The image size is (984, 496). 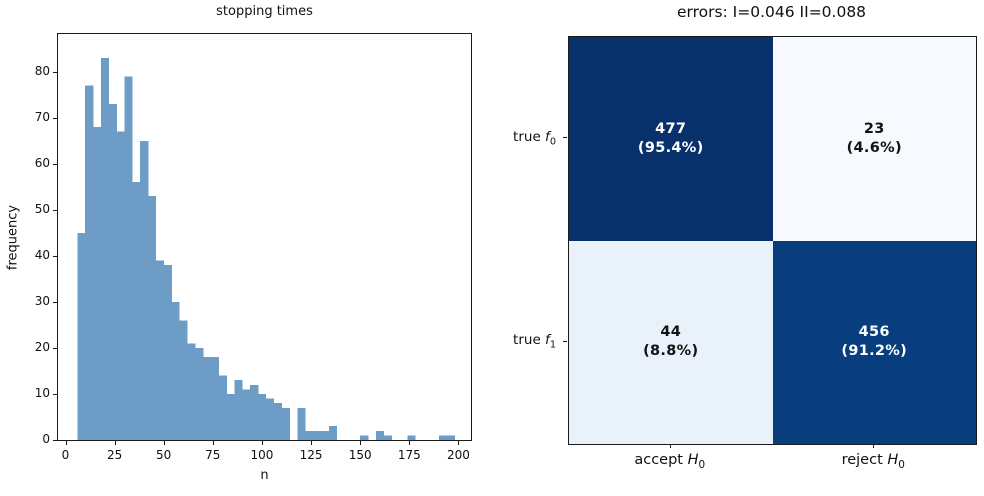 What do you see at coordinates (42, 300) in the screenshot?
I see `y-tick-label: 30` at bounding box center [42, 300].